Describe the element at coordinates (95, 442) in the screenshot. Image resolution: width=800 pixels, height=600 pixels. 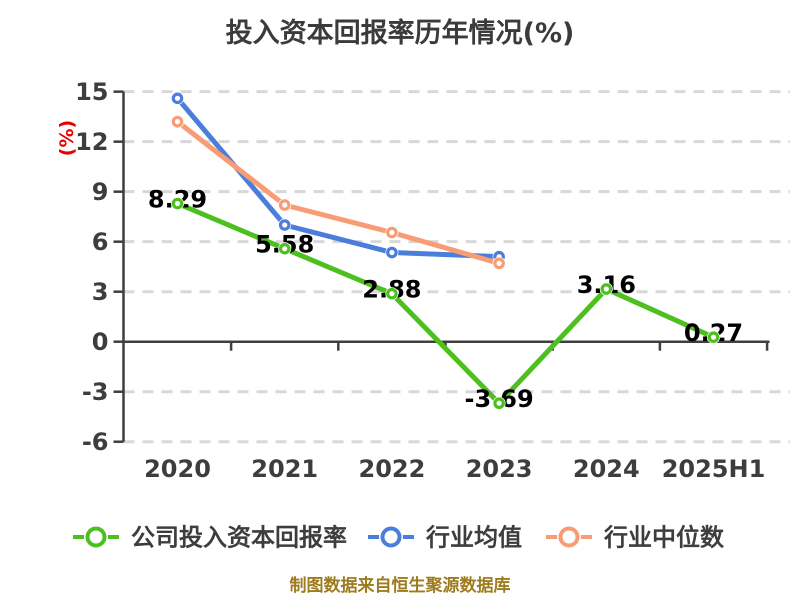
I see `y-tick-label: -6` at that location.